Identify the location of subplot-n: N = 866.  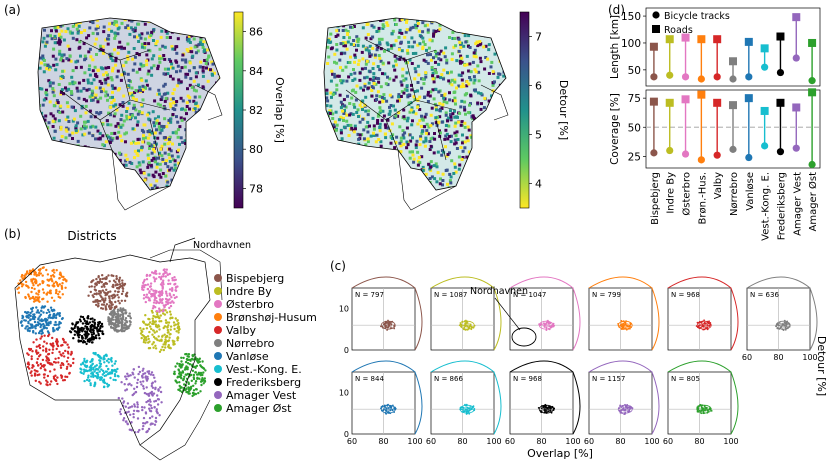
(448, 379).